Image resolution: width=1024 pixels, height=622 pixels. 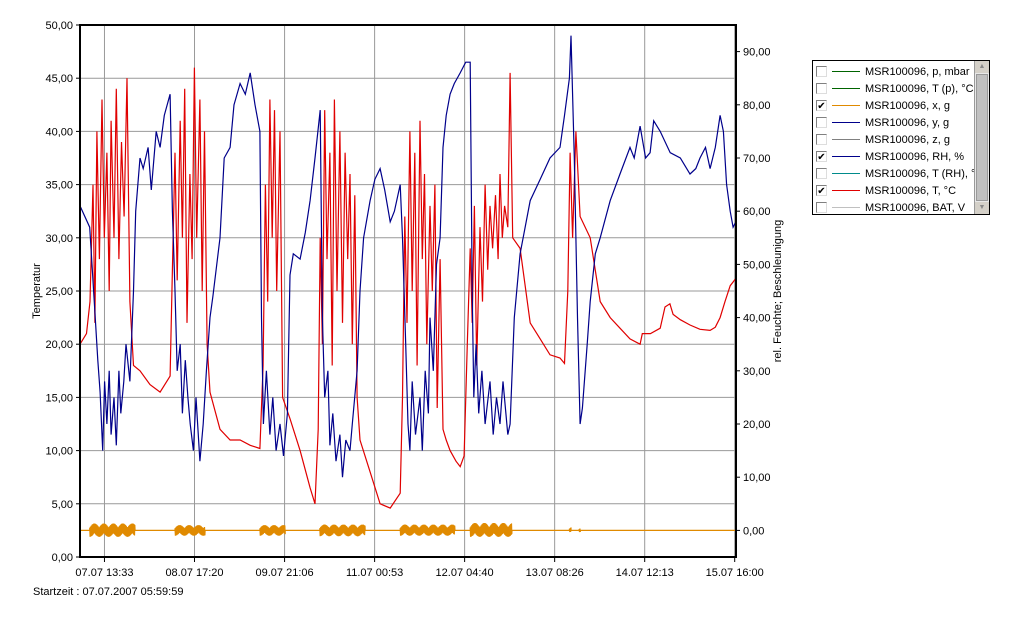 I want to click on left-tick-label: 15,00, so click(x=59, y=398).